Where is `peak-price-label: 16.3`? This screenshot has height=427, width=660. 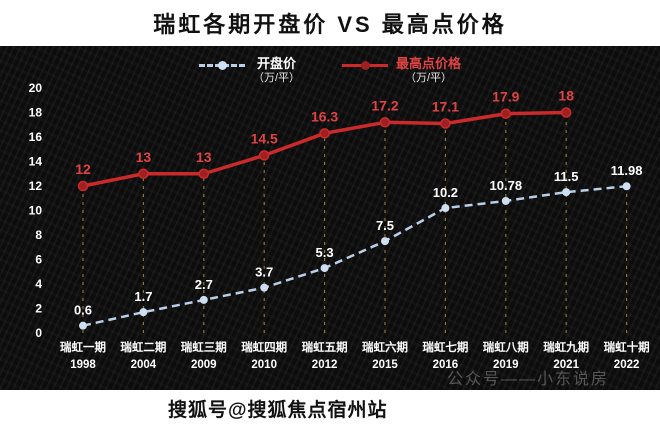
peak-price-label: 16.3 is located at coordinates (324, 116).